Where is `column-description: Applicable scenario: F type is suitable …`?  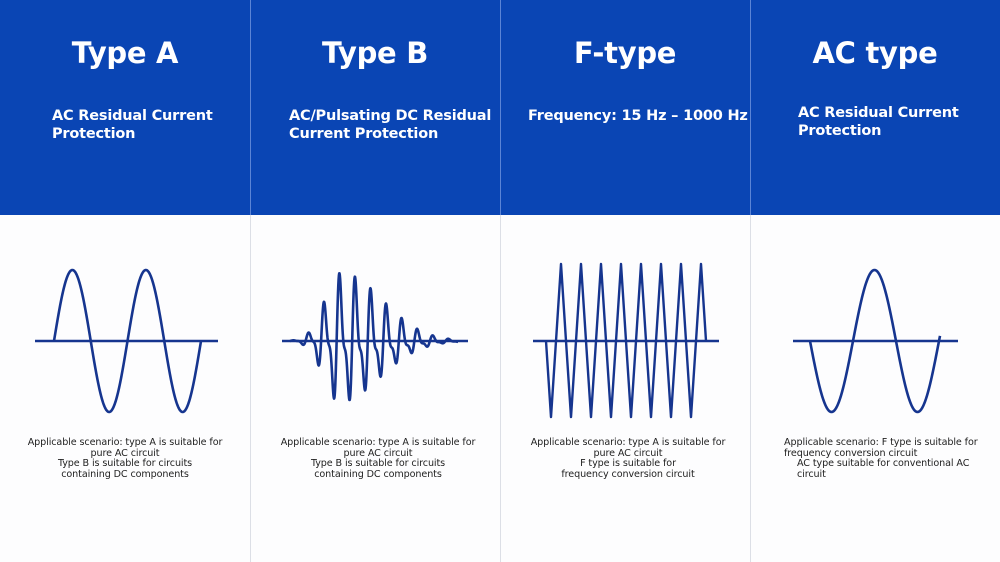
column-description: Applicable scenario: F type is suitable … is located at coordinates (889, 458).